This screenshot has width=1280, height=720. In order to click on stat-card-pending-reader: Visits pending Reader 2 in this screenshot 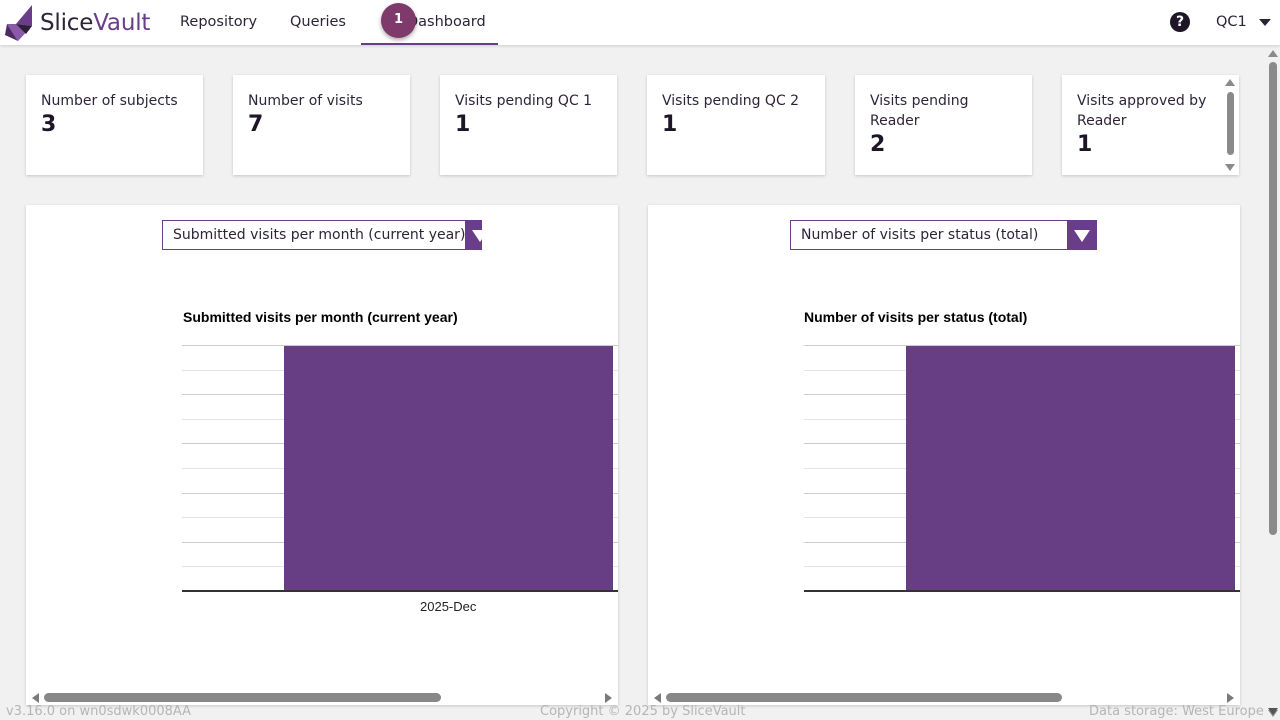, I will do `click(943, 125)`.